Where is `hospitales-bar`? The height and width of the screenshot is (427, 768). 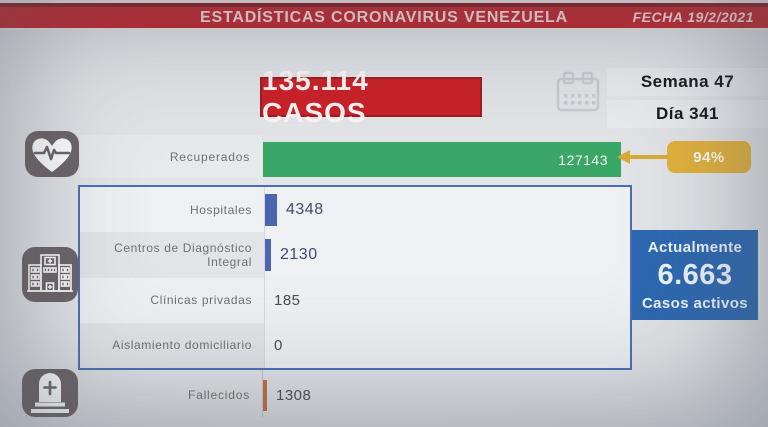 hospitales-bar is located at coordinates (271, 209).